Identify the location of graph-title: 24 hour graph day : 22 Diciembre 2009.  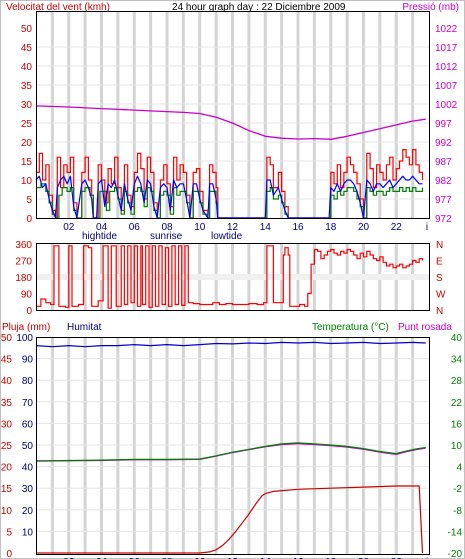
(259, 7).